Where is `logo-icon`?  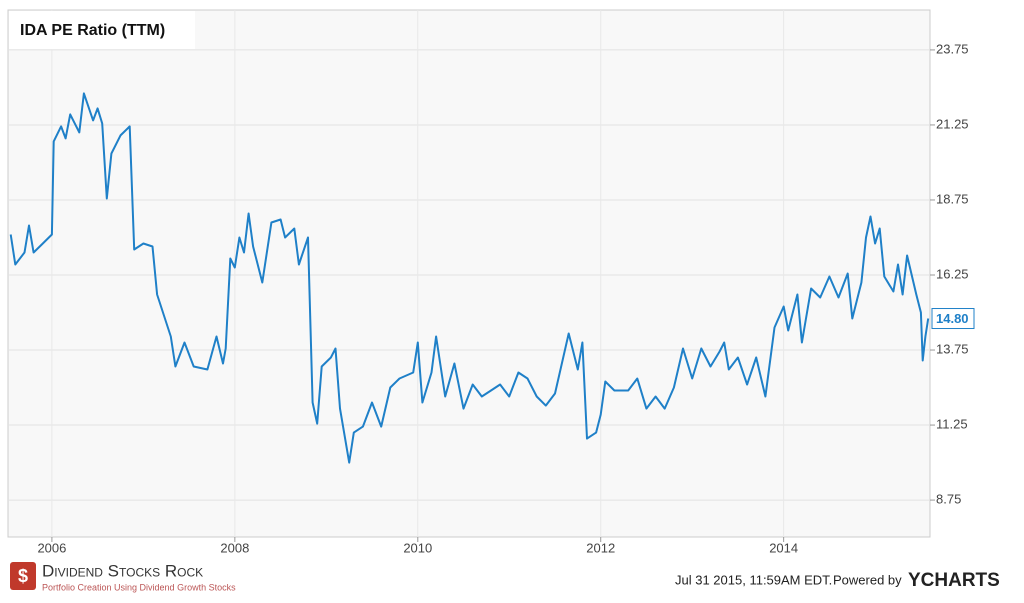
logo-icon is located at coordinates (23, 576).